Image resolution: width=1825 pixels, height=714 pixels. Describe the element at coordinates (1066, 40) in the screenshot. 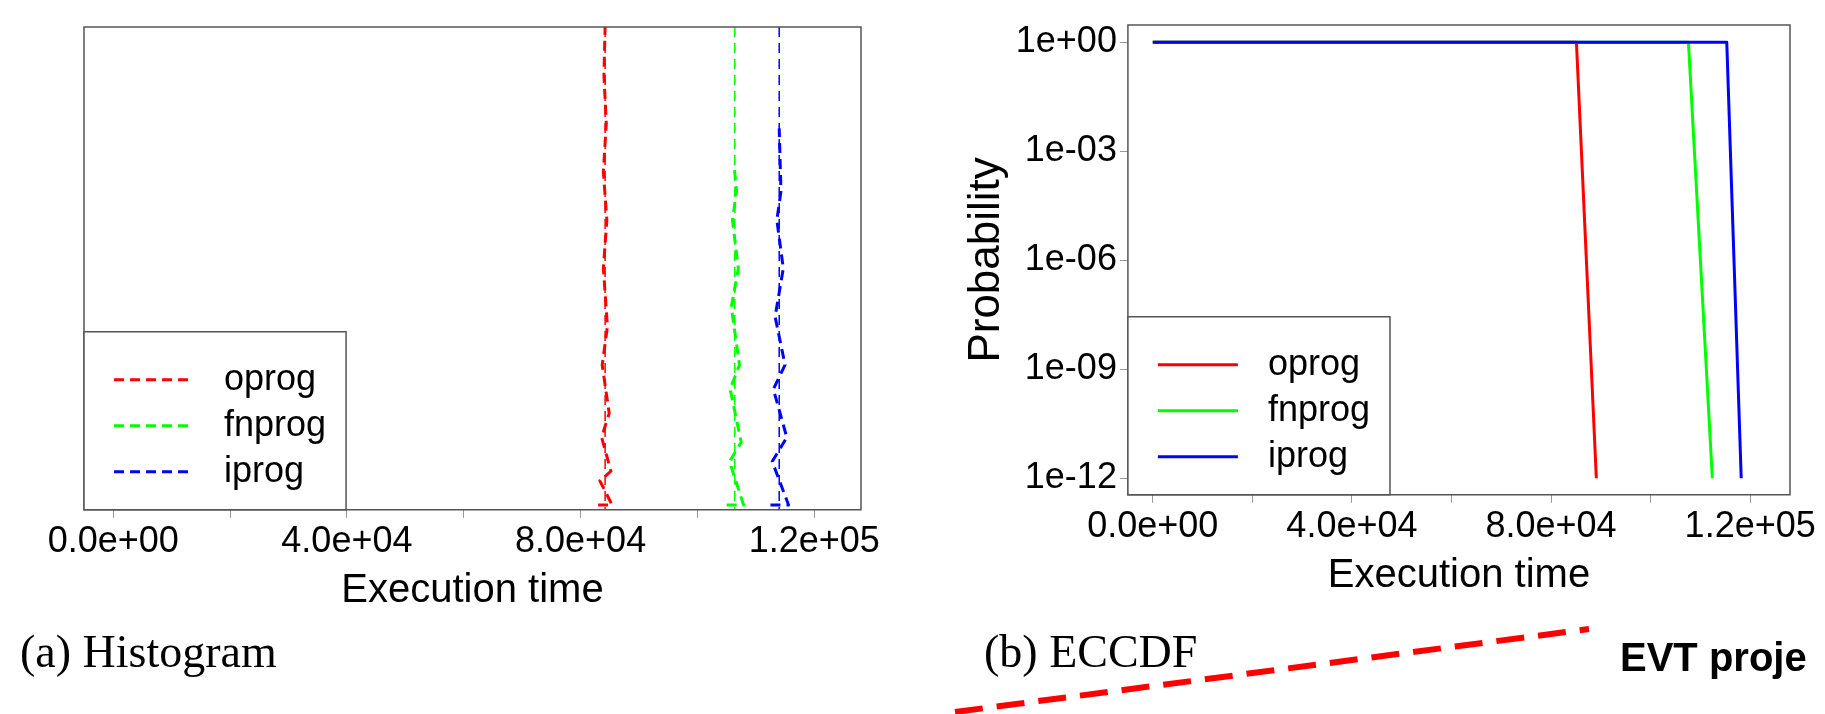

I see `y-tick-label: 1e+00` at that location.